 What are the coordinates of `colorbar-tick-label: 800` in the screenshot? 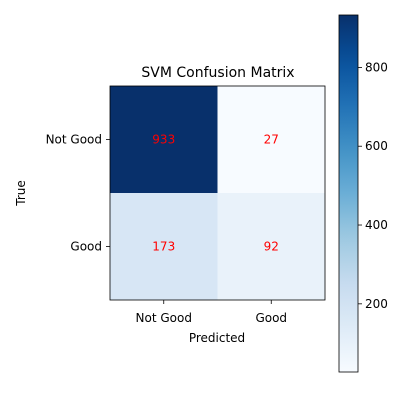 It's located at (376, 67).